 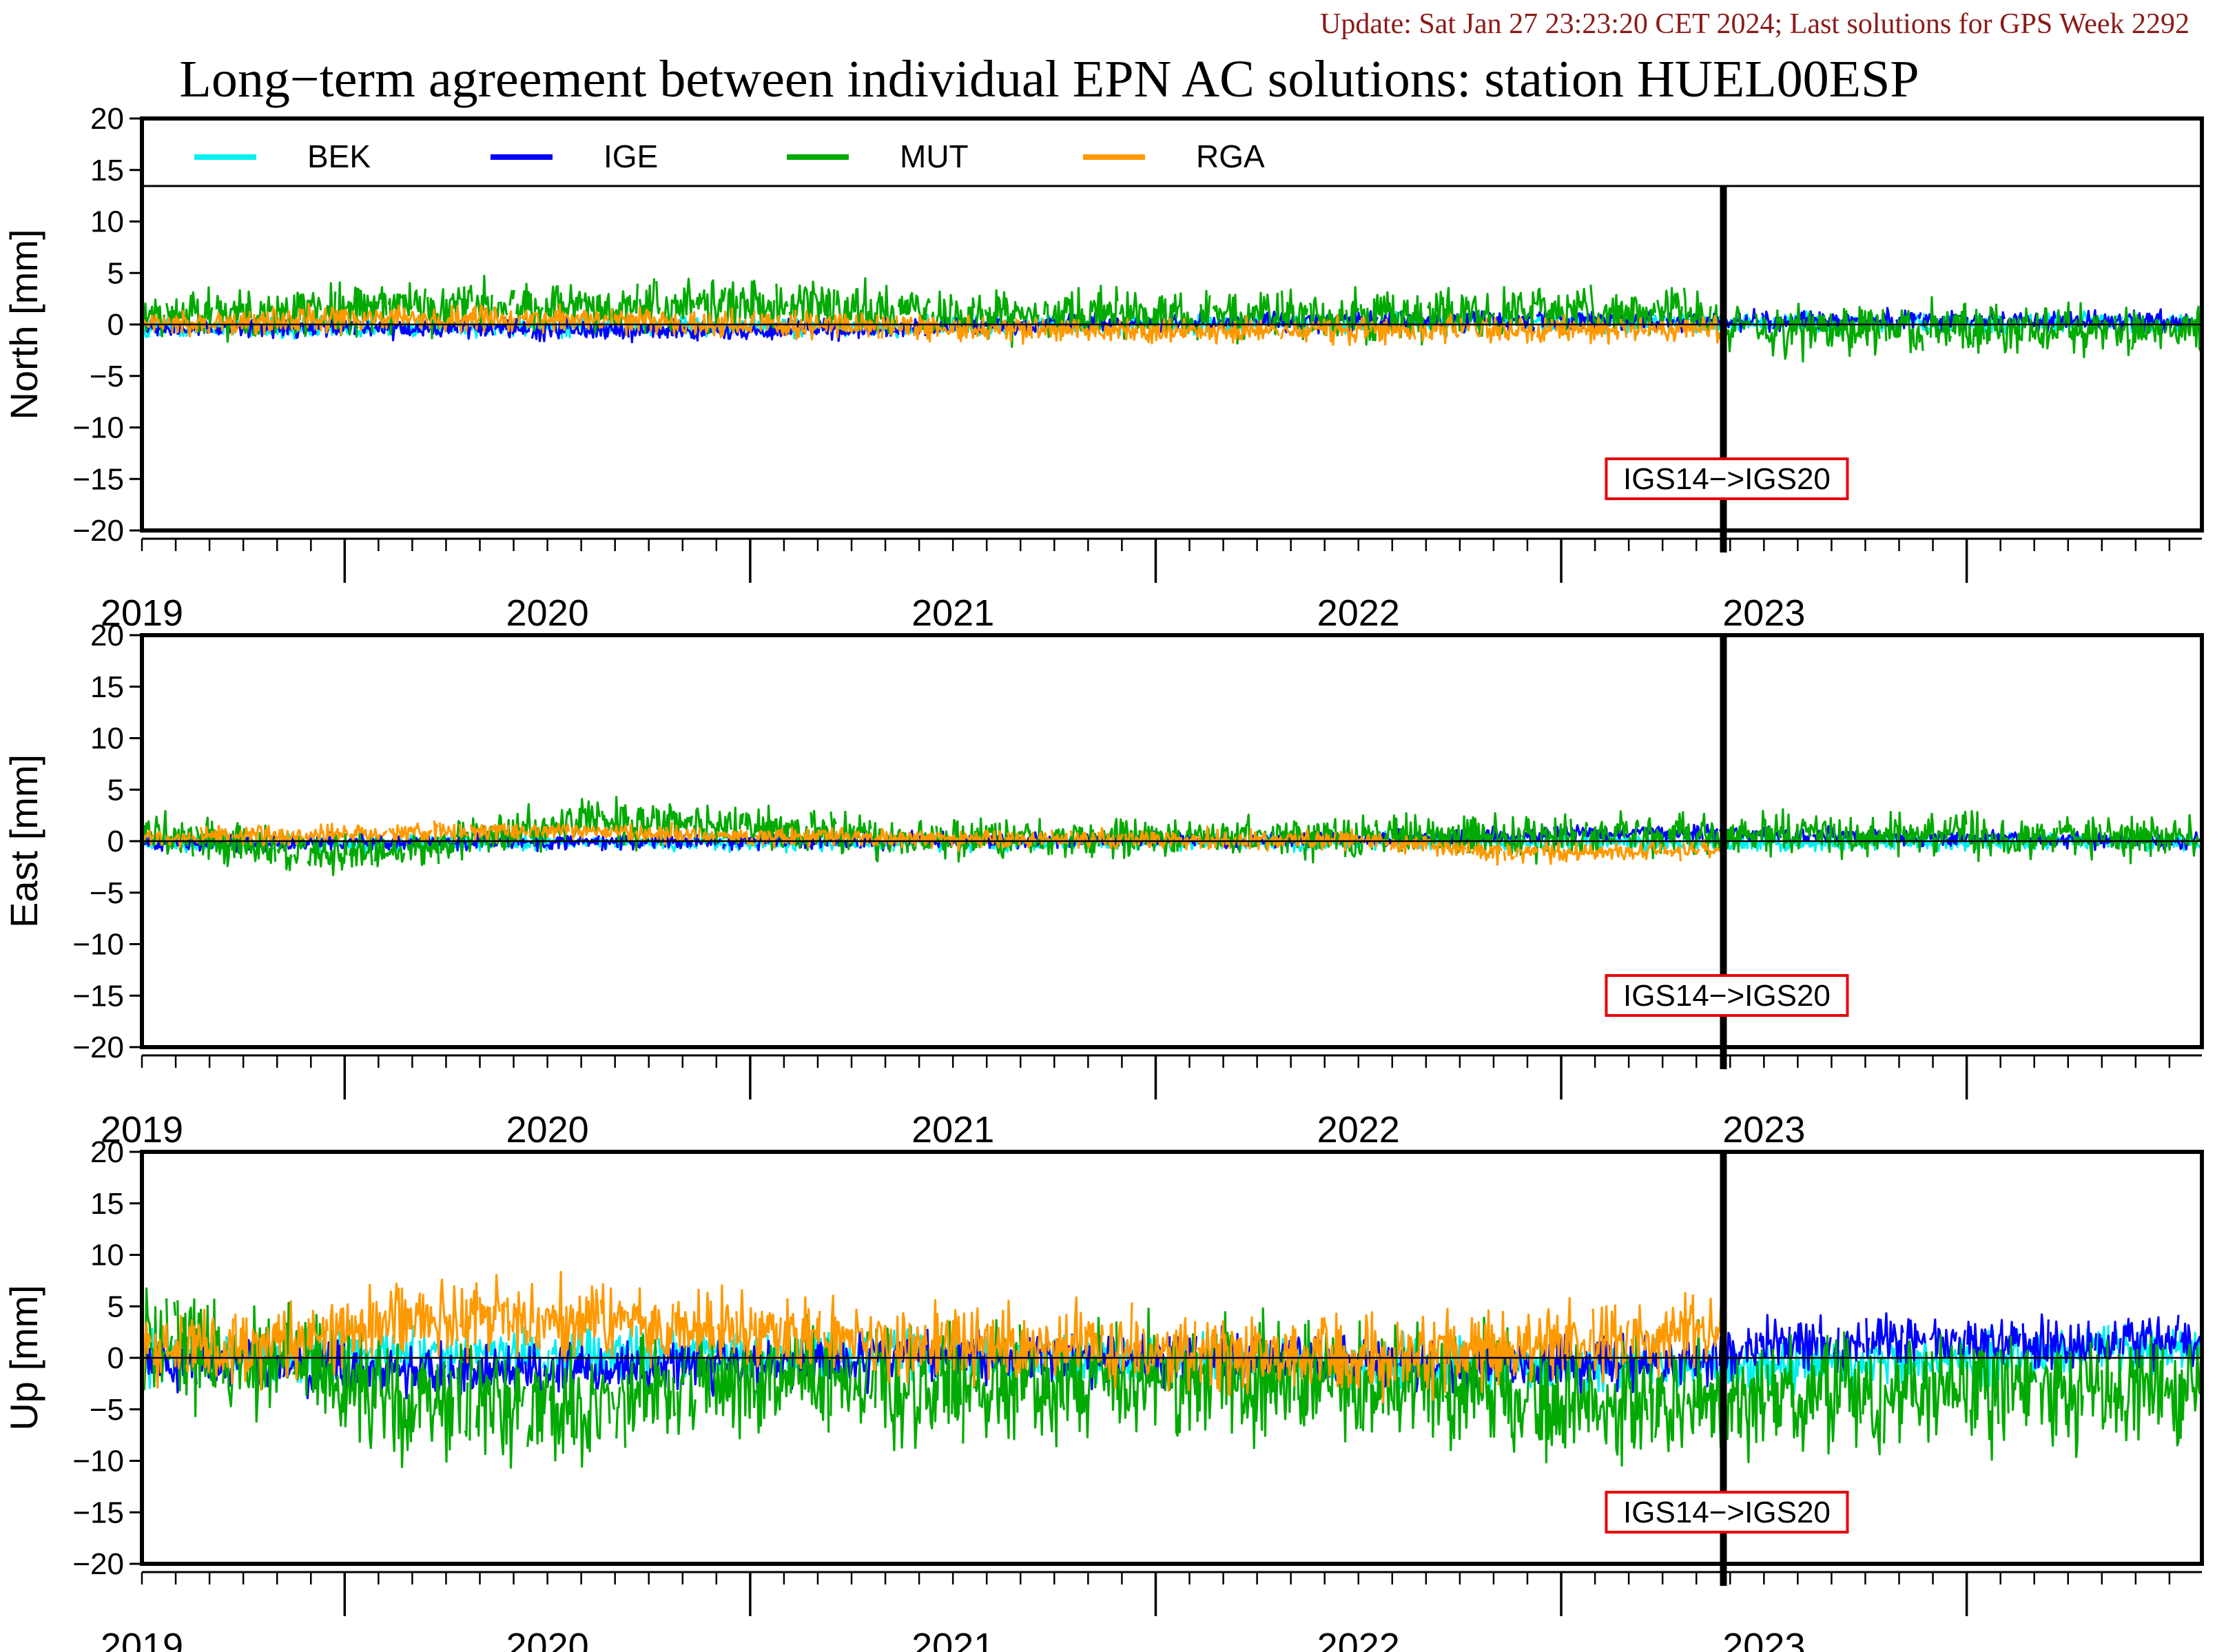 I want to click on legend: BEK IGE MUT RGA, so click(x=729, y=156).